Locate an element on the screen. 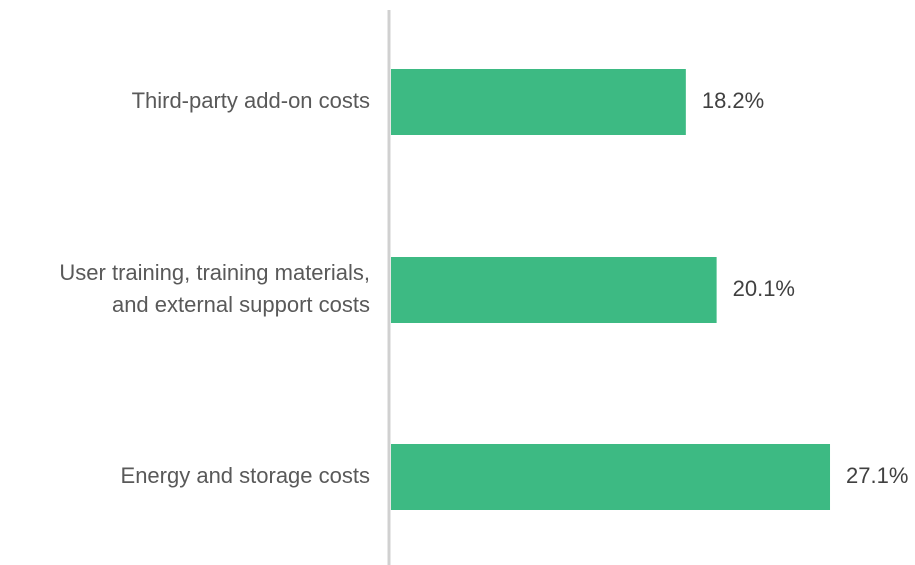  category-label: Energy and storage costs is located at coordinates (245, 475).